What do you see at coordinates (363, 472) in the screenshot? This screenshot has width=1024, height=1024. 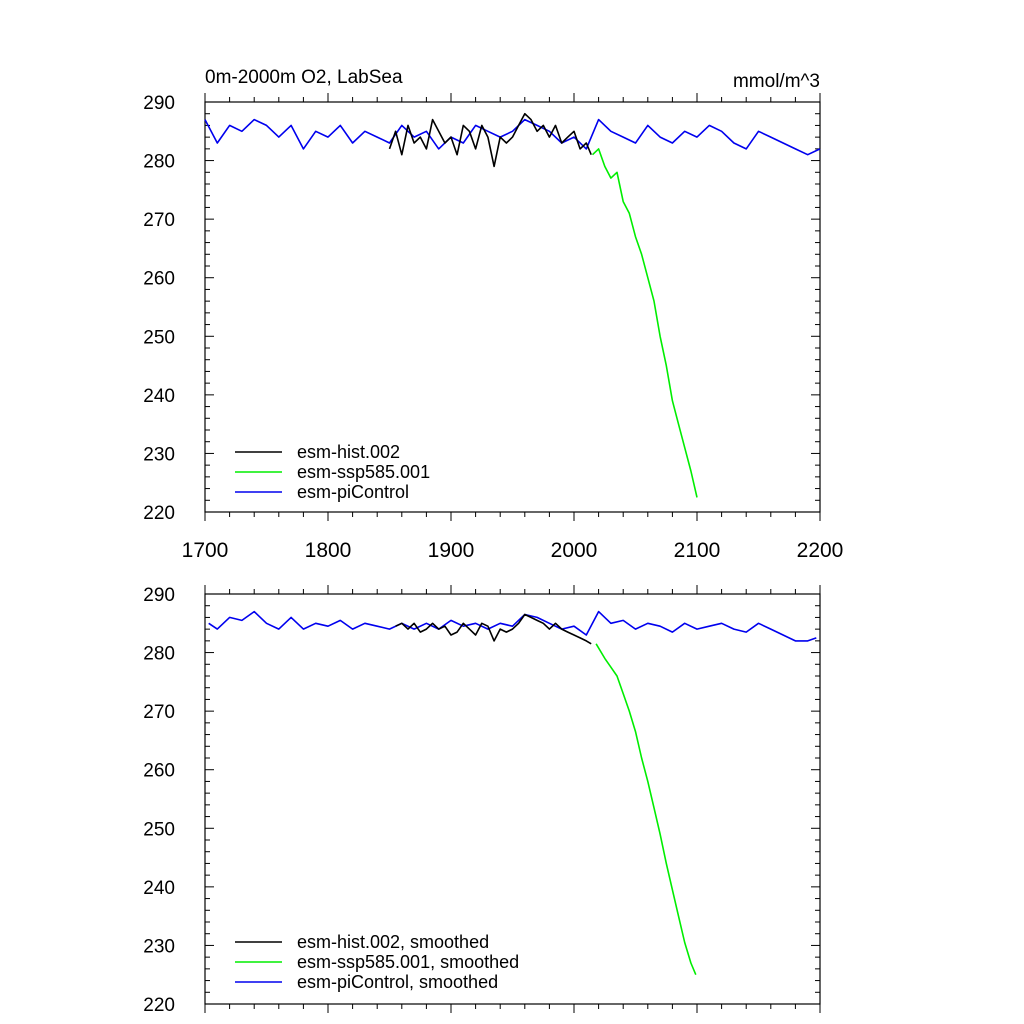 I see `legend-label: esm-ssp585.001` at bounding box center [363, 472].